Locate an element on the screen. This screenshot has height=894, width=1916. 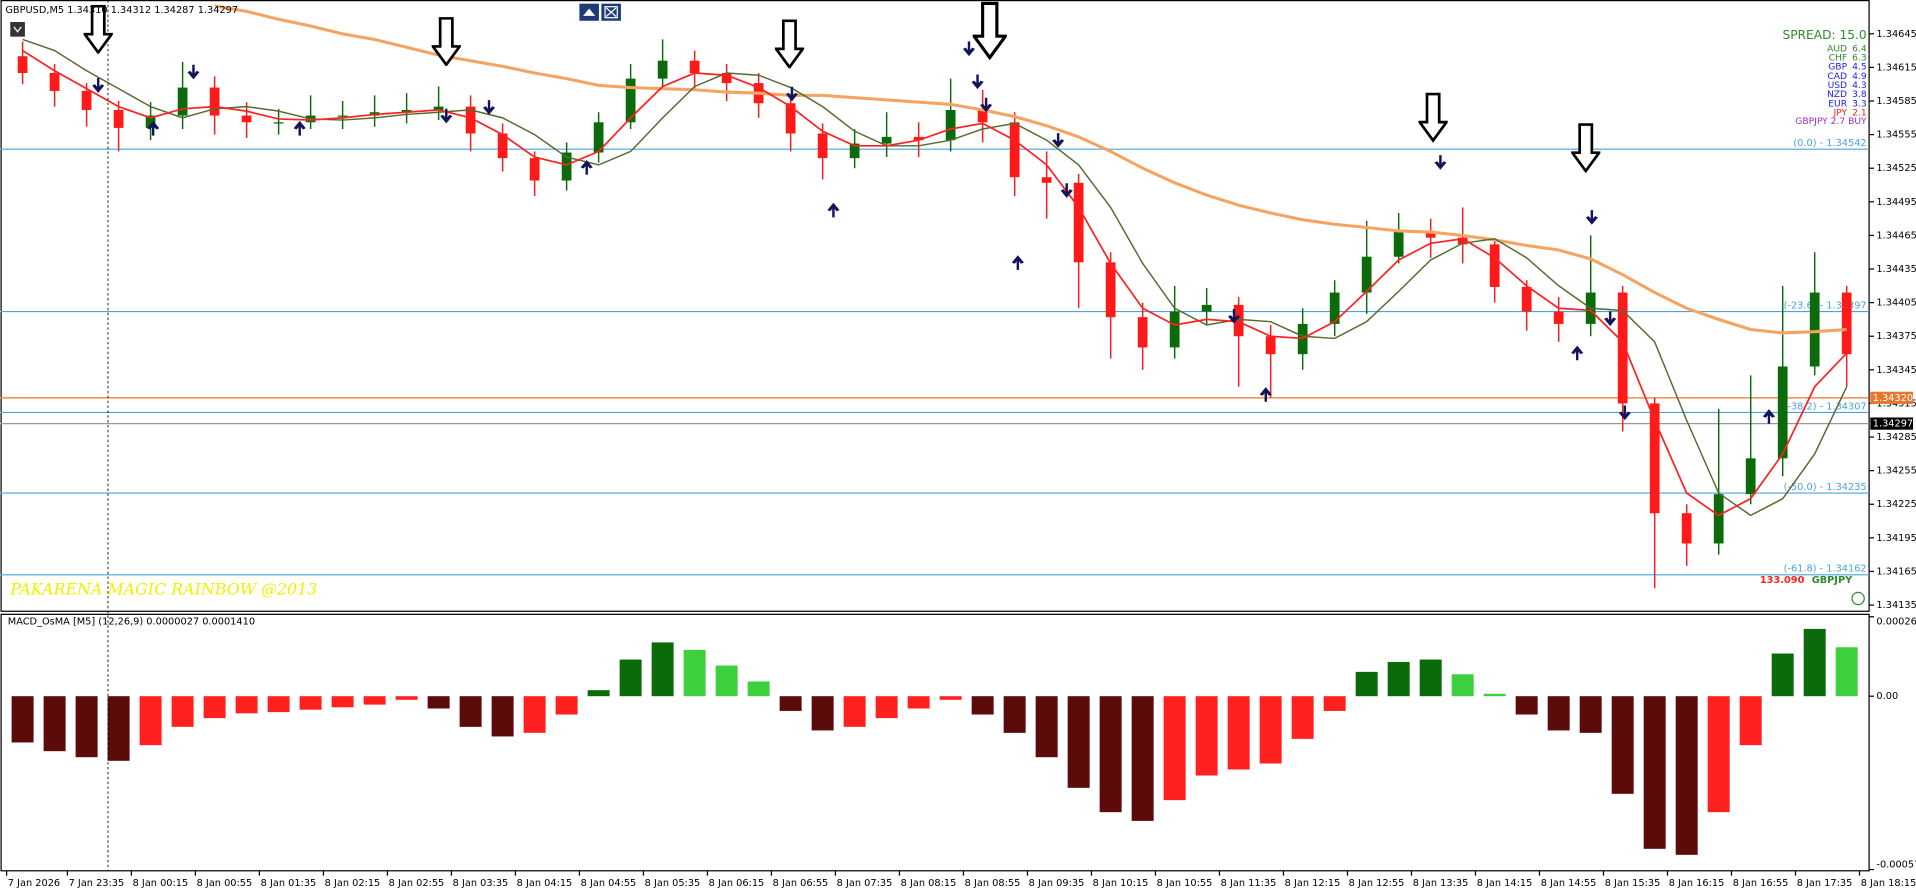
spread: SPREAD: 15.0 is located at coordinates (1824, 35).